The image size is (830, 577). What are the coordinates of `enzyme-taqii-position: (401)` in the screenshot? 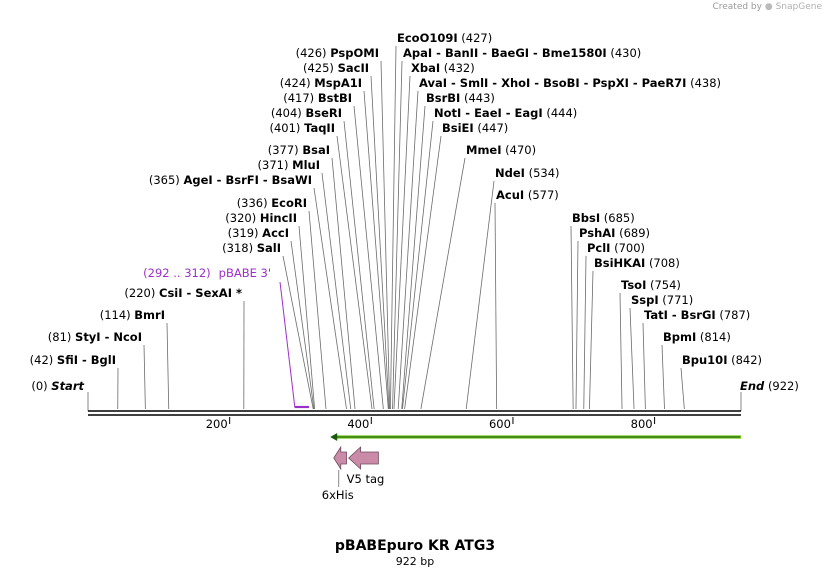 It's located at (284, 128).